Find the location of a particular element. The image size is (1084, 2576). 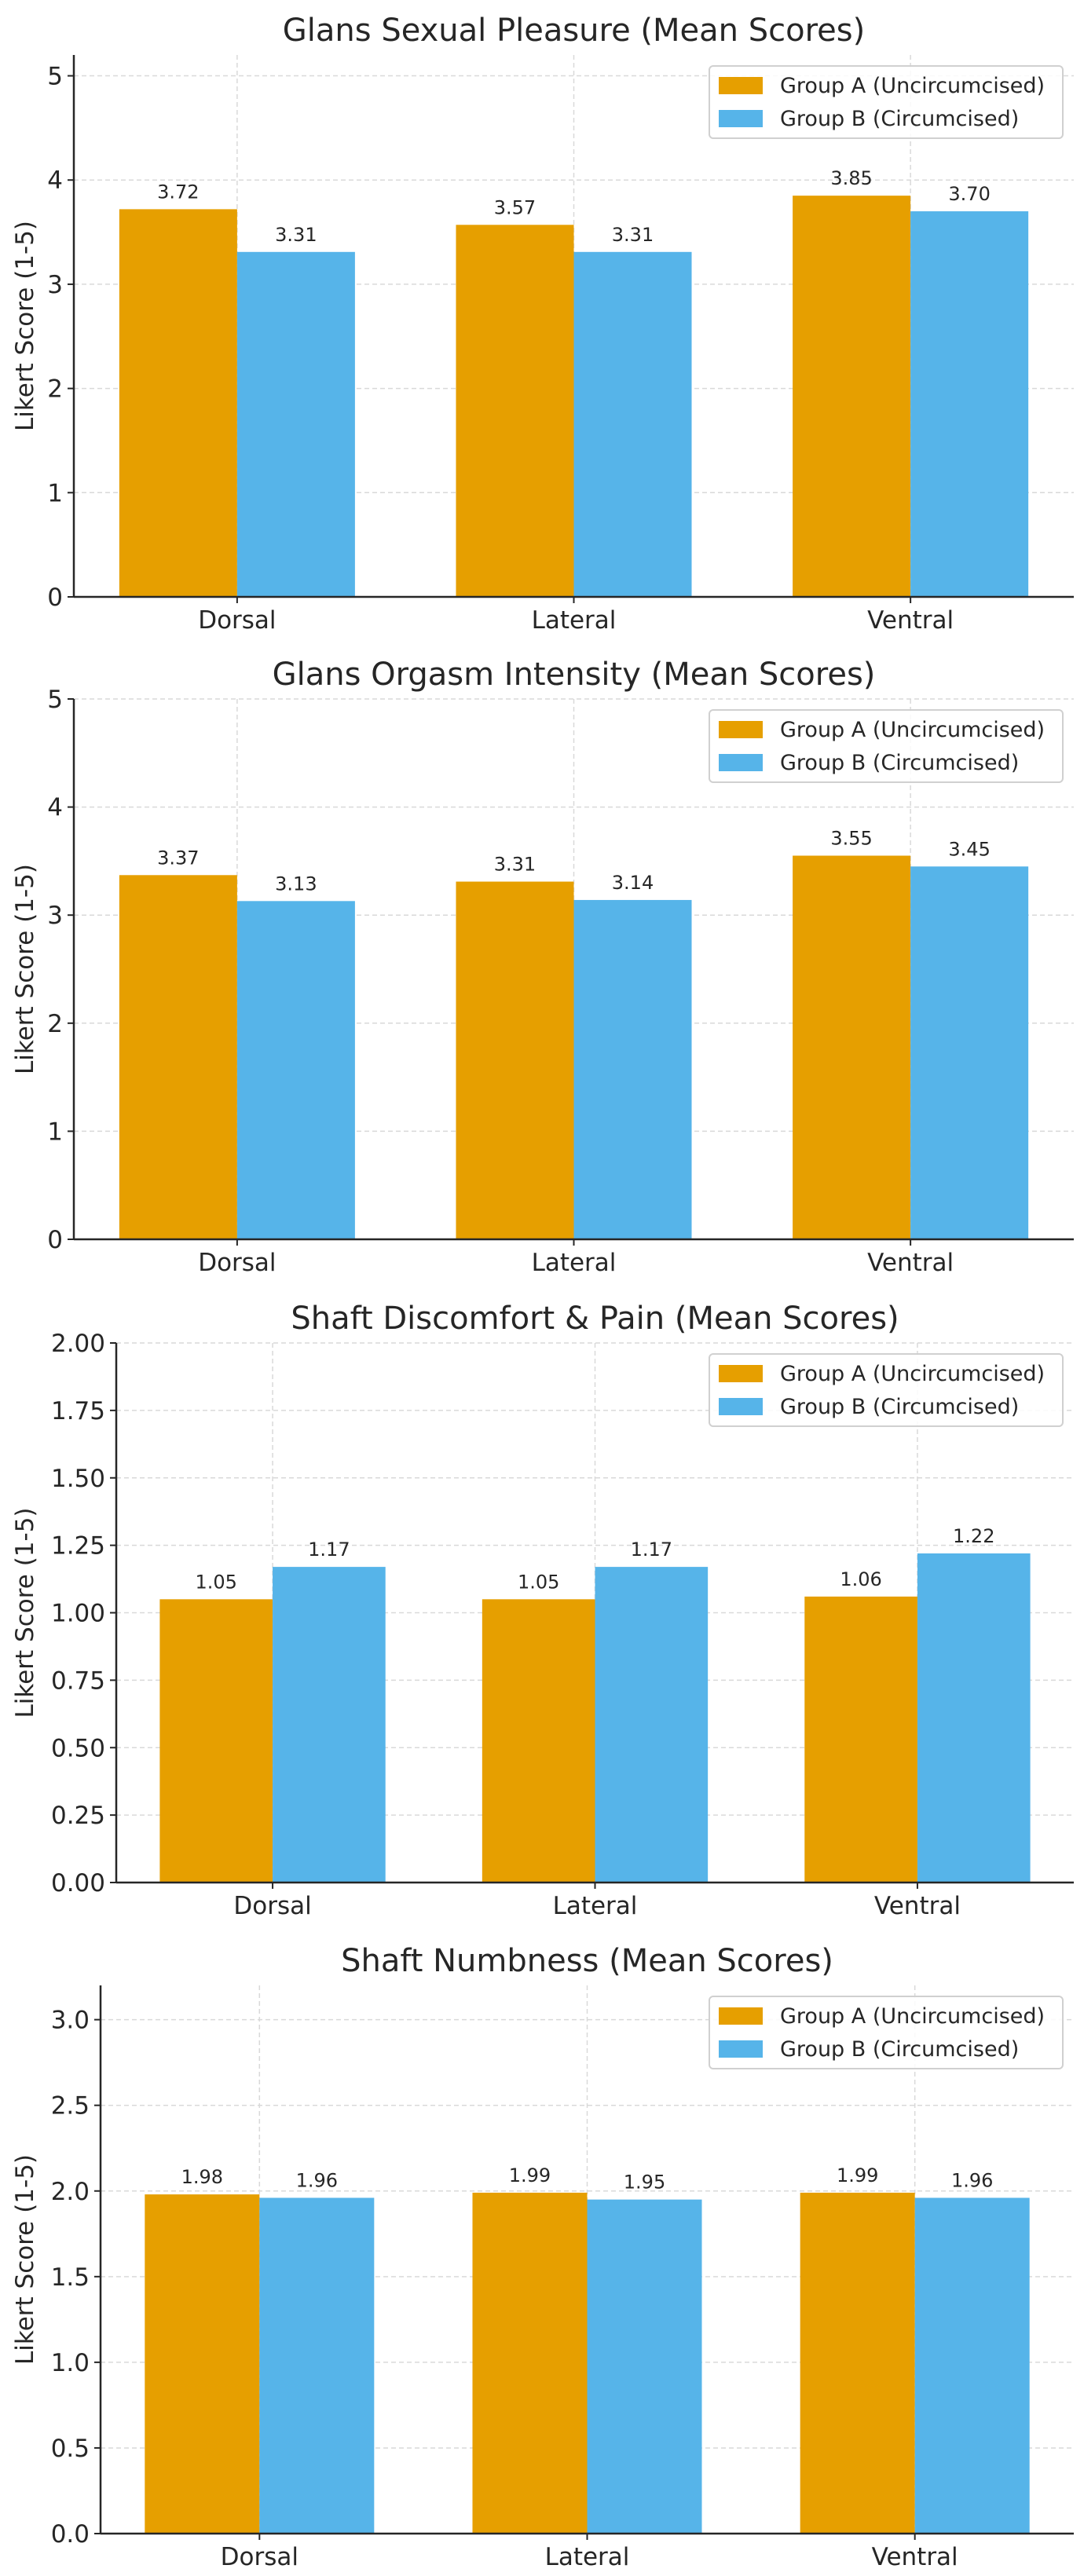

bar-data-label: 3.55 is located at coordinates (851, 839).